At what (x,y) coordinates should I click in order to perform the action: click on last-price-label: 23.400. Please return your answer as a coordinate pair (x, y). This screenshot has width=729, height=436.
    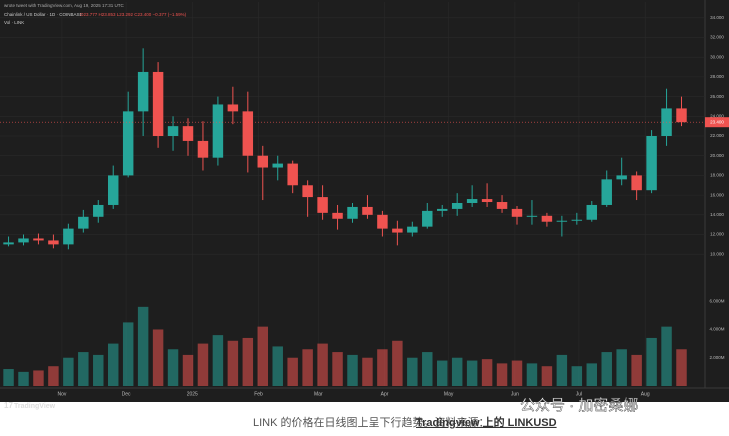
    Looking at the image, I should click on (717, 121).